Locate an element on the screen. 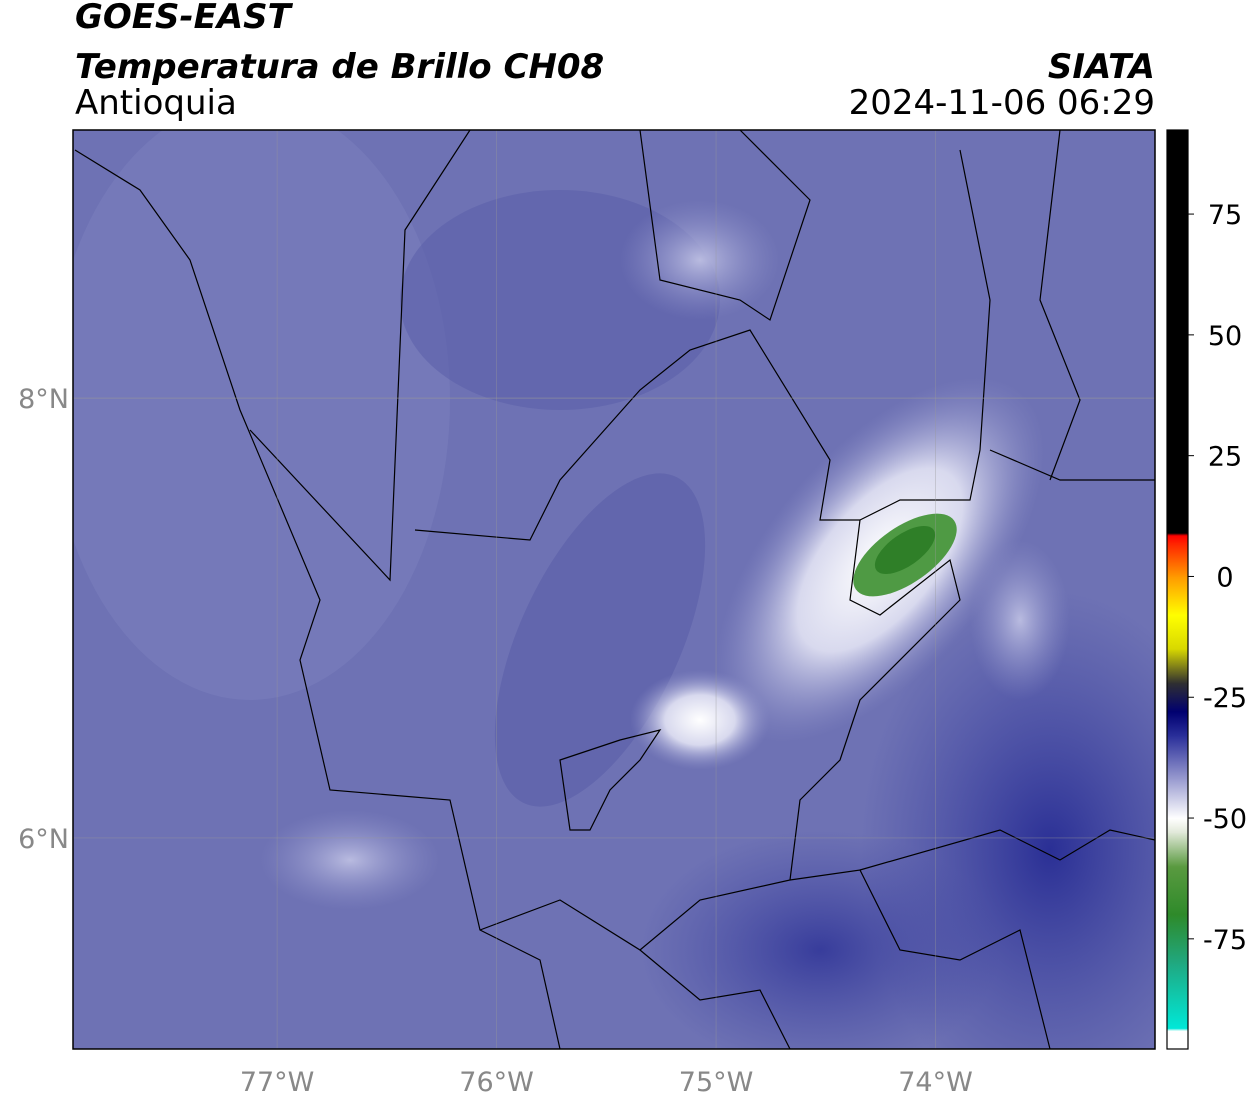 The image size is (1252, 1099). colorbar-tick-label: -75 is located at coordinates (1225, 940).